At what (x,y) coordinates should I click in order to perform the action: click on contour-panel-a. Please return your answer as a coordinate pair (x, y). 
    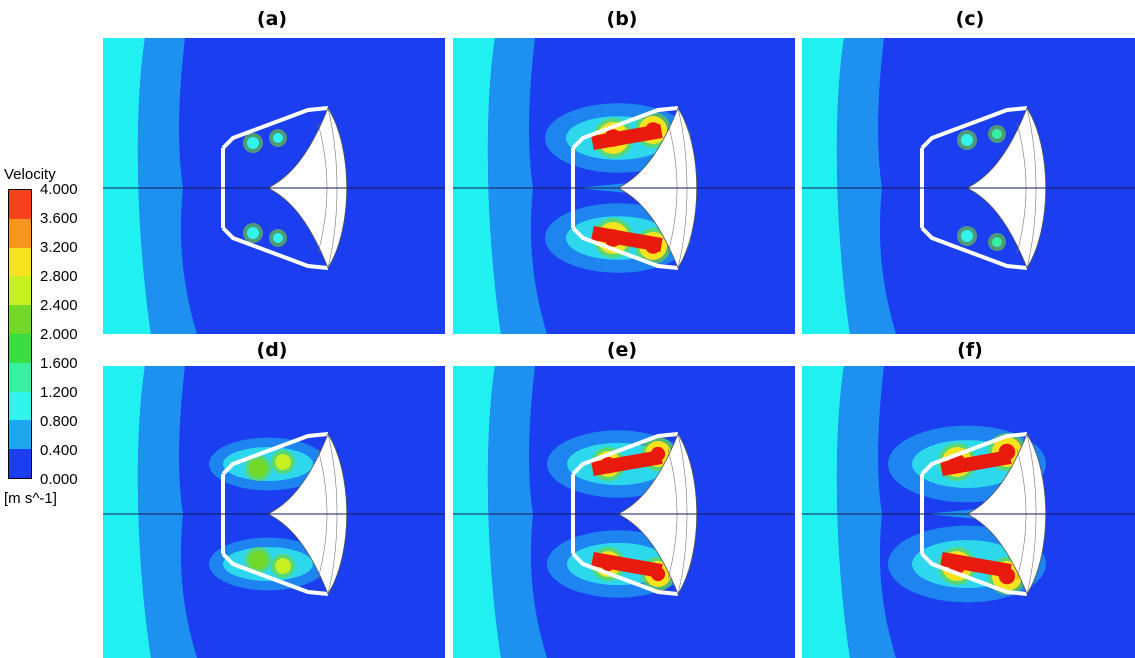
    Looking at the image, I should click on (274, 186).